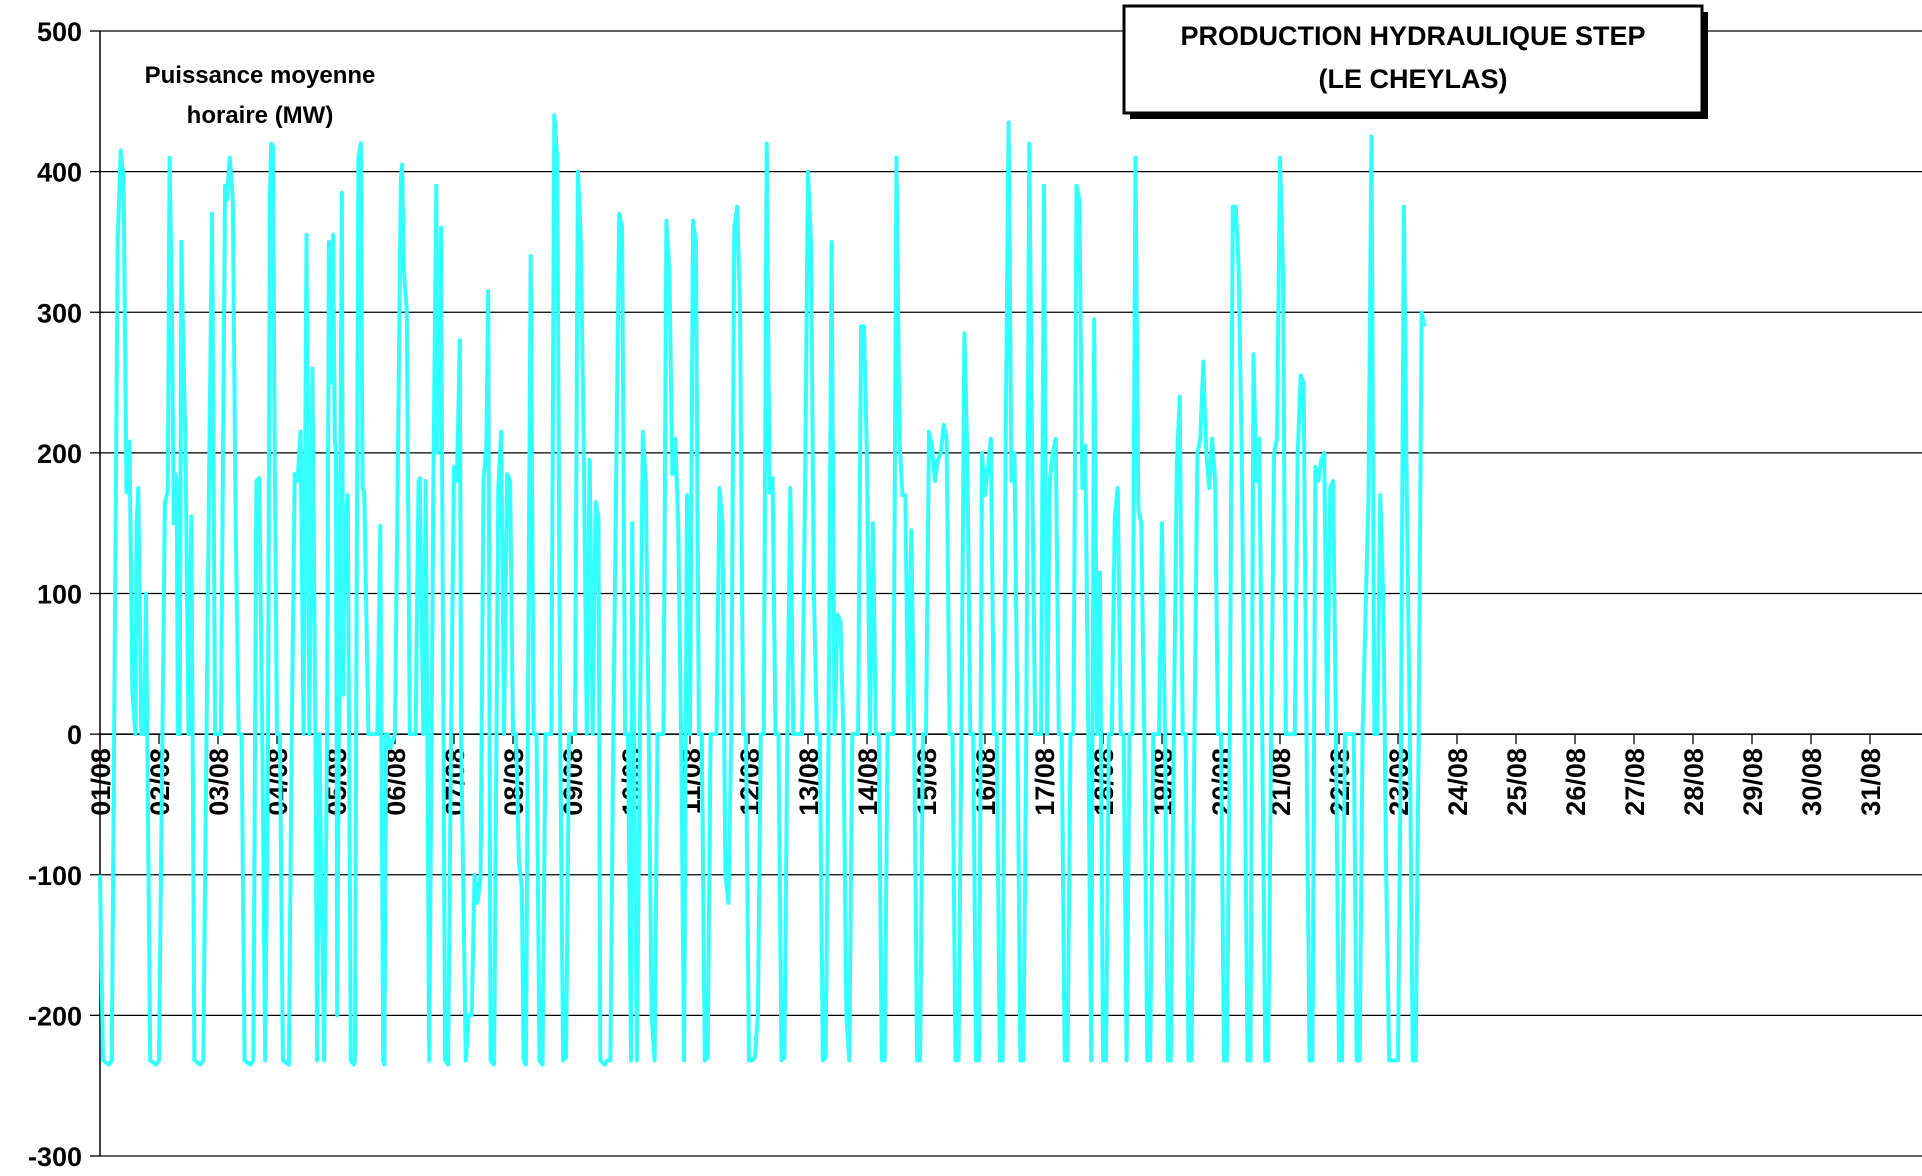  What do you see at coordinates (1413, 79) in the screenshot?
I see `chart-title-line-2: (LE CHEYLAS)` at bounding box center [1413, 79].